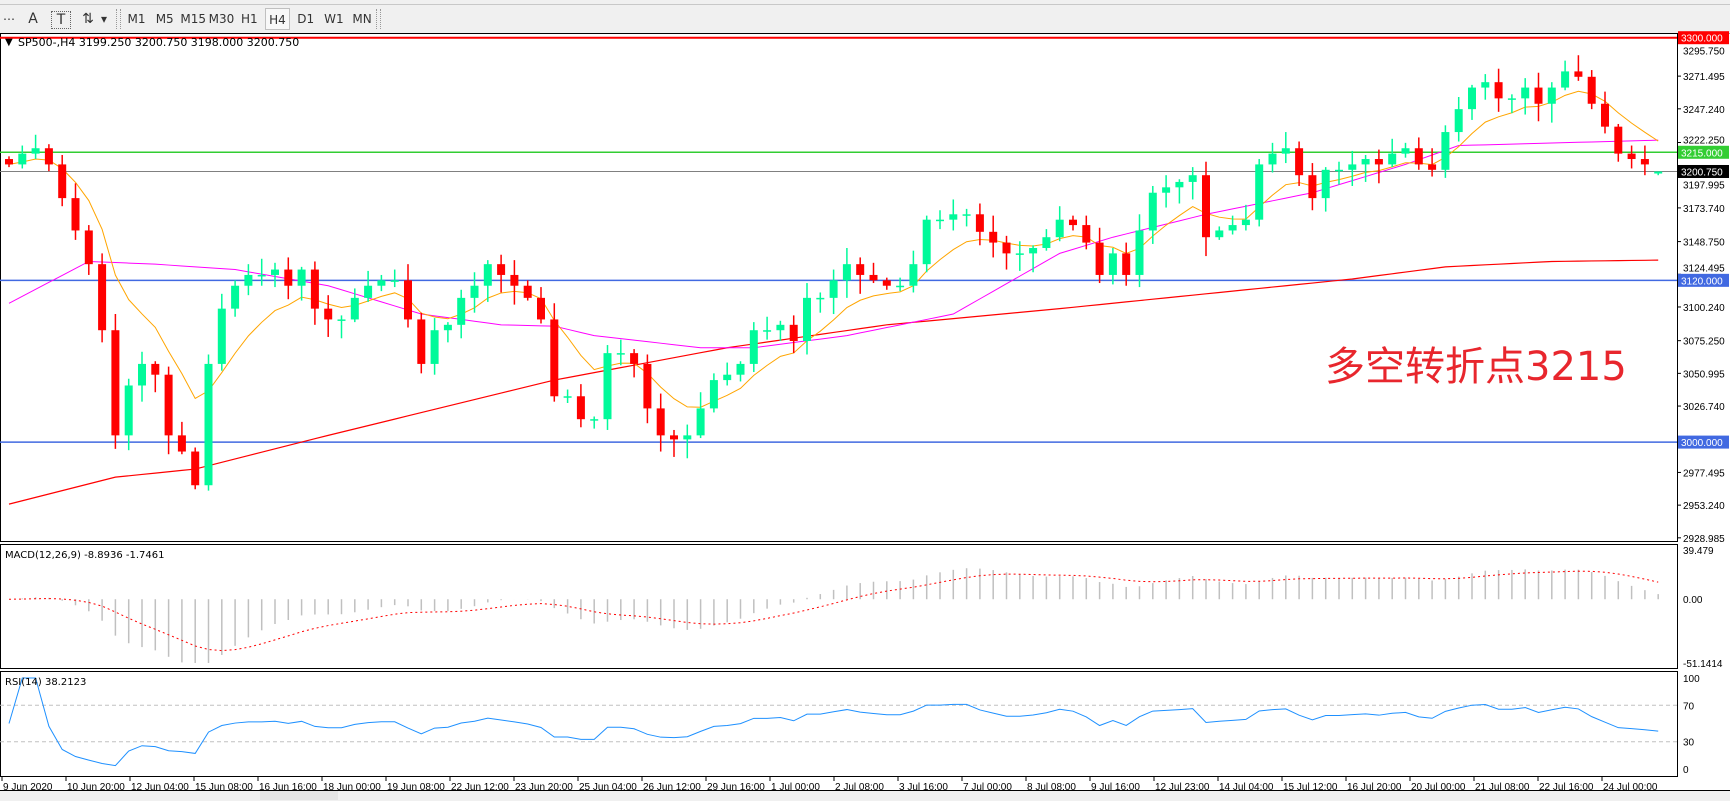 The height and width of the screenshot is (801, 1730). I want to click on price-axis-label: 3271.495, so click(1704, 77).